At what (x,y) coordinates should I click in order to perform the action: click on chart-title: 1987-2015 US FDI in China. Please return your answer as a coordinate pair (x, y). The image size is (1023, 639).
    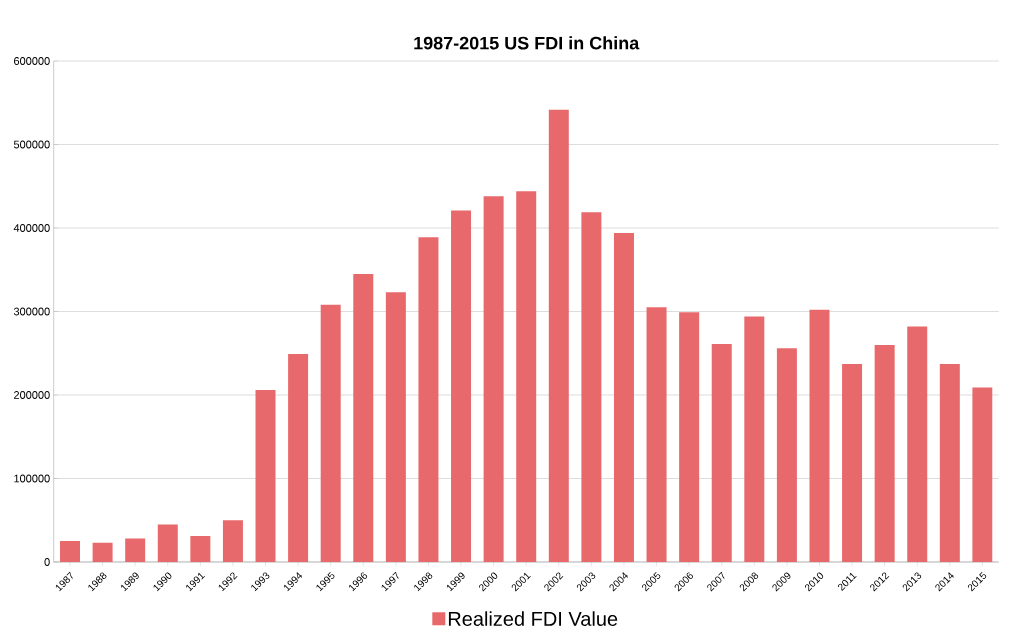
    Looking at the image, I should click on (527, 43).